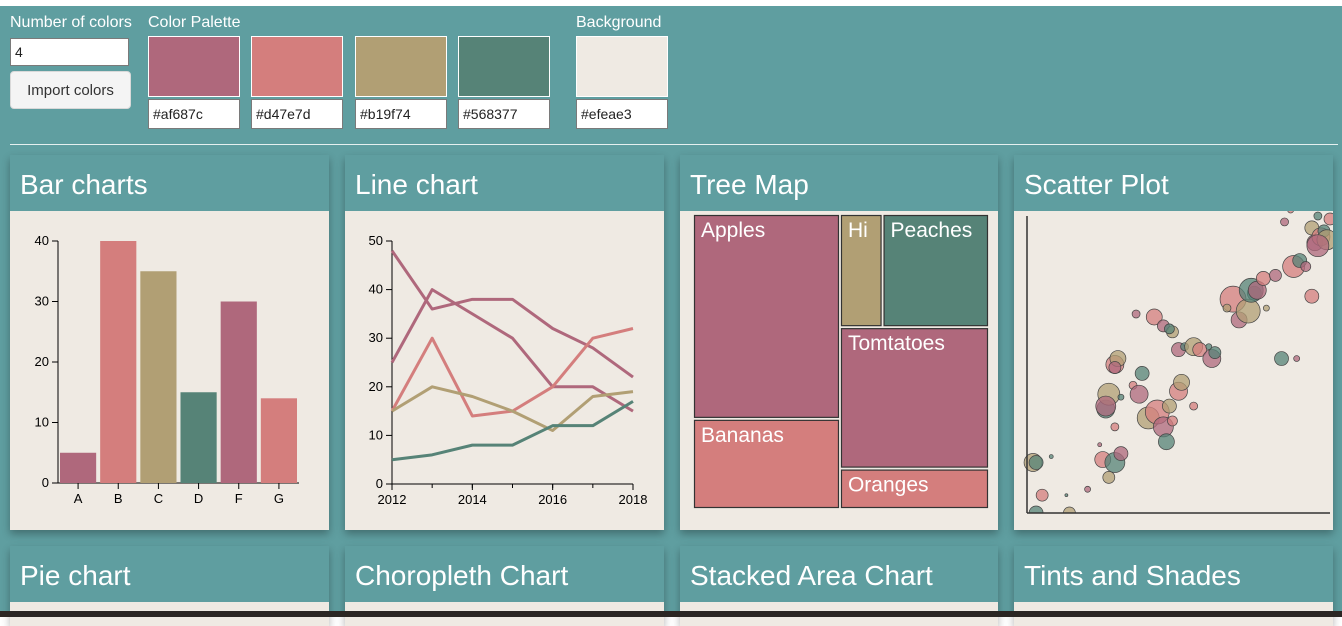 Image resolution: width=1342 pixels, height=626 pixels. What do you see at coordinates (416, 184) in the screenshot?
I see `line-chart-title: Line chart` at bounding box center [416, 184].